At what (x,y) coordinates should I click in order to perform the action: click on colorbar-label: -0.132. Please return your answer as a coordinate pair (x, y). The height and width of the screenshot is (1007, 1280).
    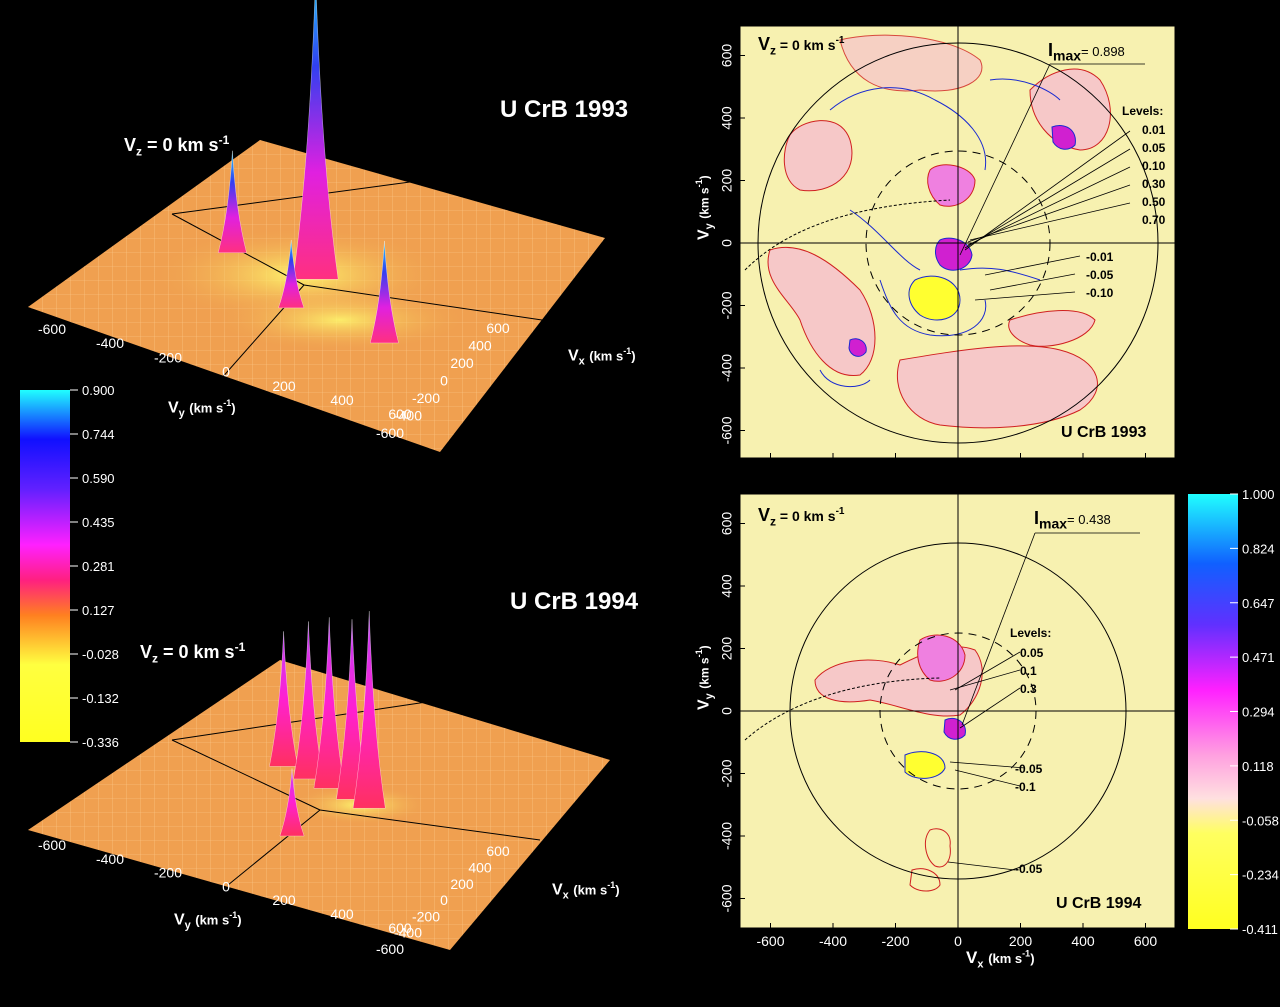
    Looking at the image, I should click on (100, 698).